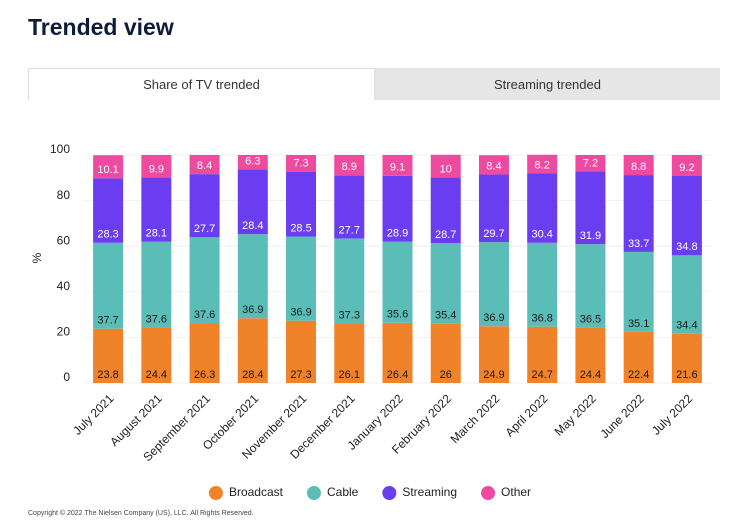 This screenshot has width=740, height=528. Describe the element at coordinates (64, 240) in the screenshot. I see `y-tick-label: 60` at that location.